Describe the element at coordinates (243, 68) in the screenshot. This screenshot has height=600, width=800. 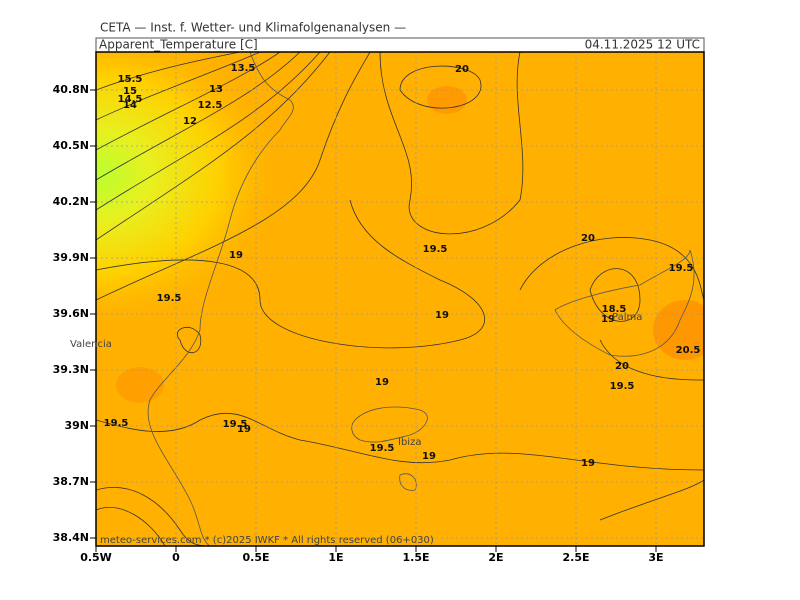
I see `contour-label: 13.5` at that location.